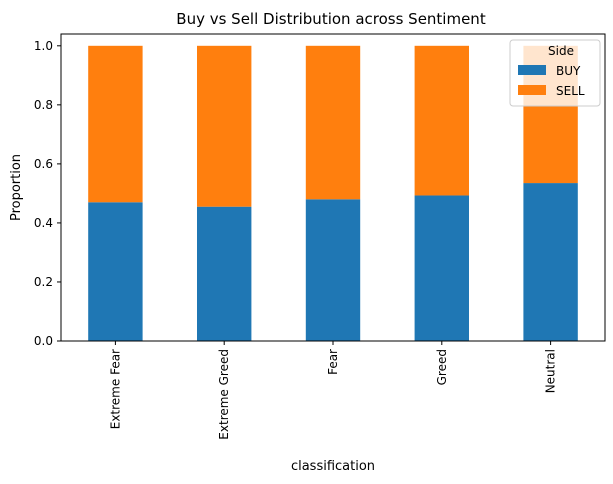 This screenshot has width=613, height=484. I want to click on y-tick-label: 0.4, so click(43, 223).